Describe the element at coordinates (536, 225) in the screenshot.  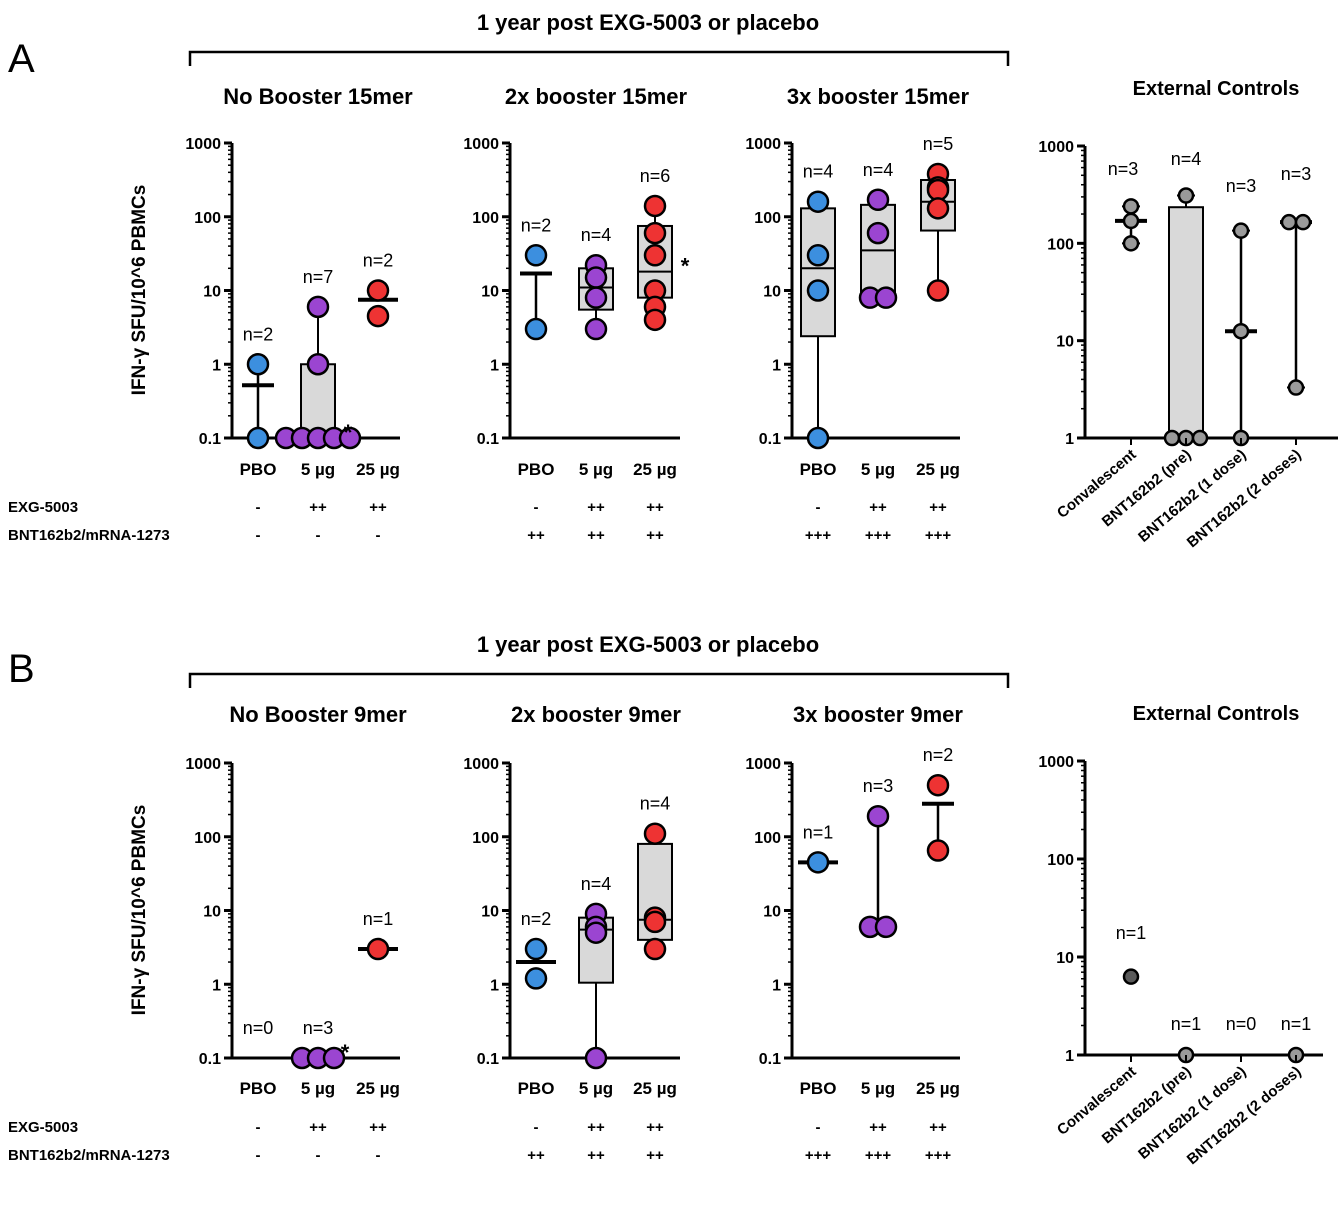
I see `panel-a-subplot-2-n-label: n=2` at that location.